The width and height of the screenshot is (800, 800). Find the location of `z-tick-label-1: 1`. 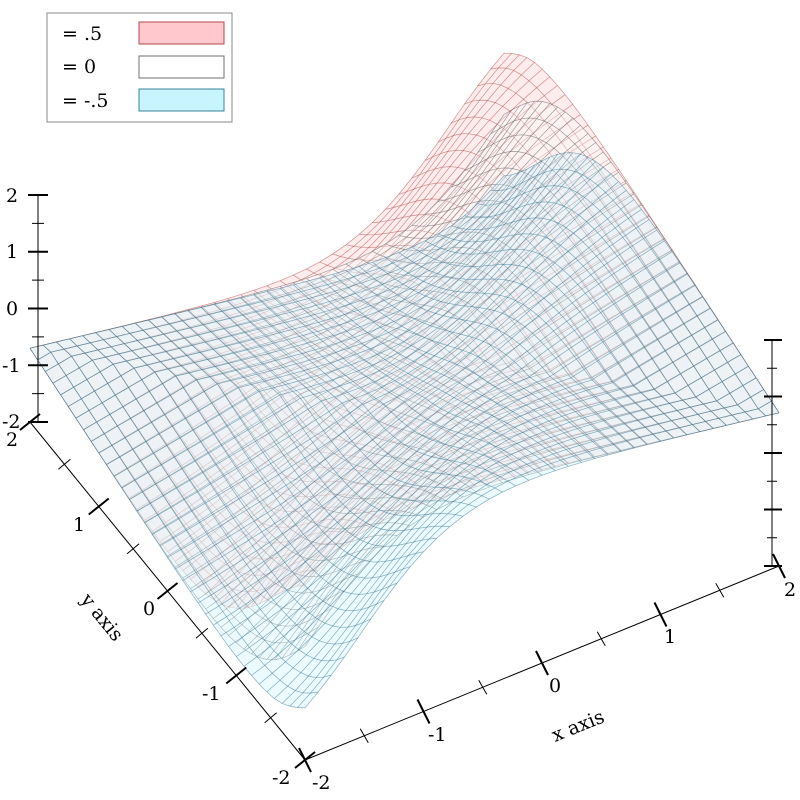

z-tick-label-1: 1 is located at coordinates (12, 252).